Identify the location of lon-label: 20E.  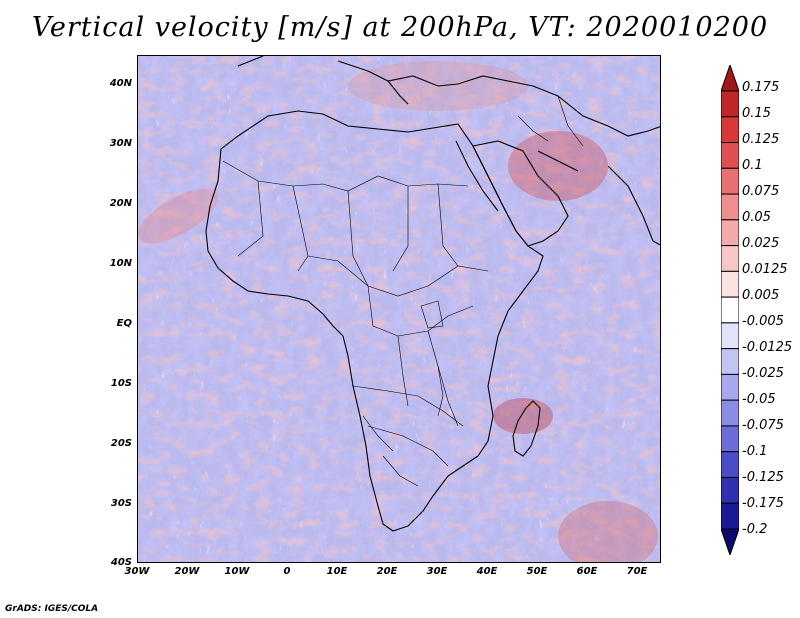
(387, 571).